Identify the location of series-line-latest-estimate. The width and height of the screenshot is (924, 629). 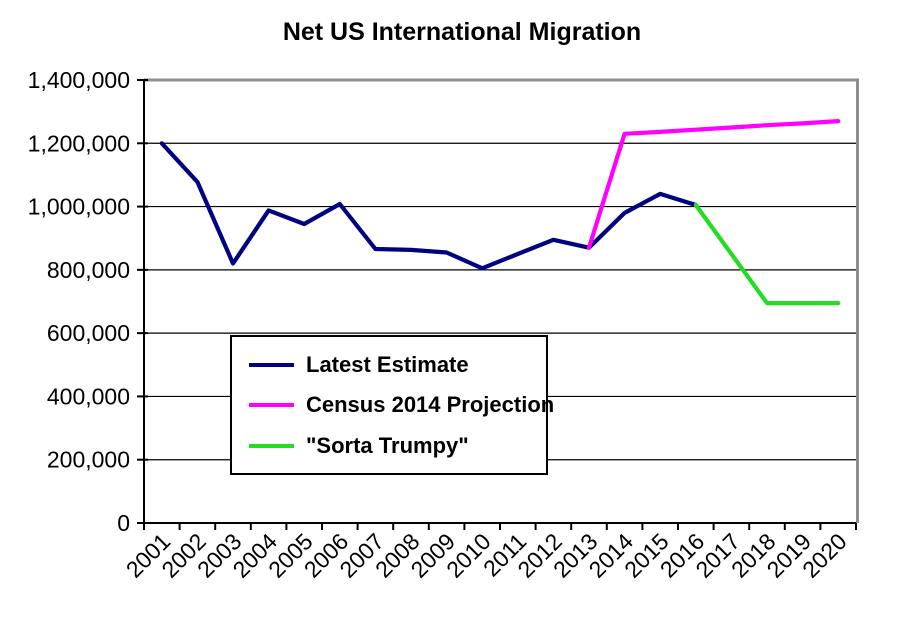
(428, 206).